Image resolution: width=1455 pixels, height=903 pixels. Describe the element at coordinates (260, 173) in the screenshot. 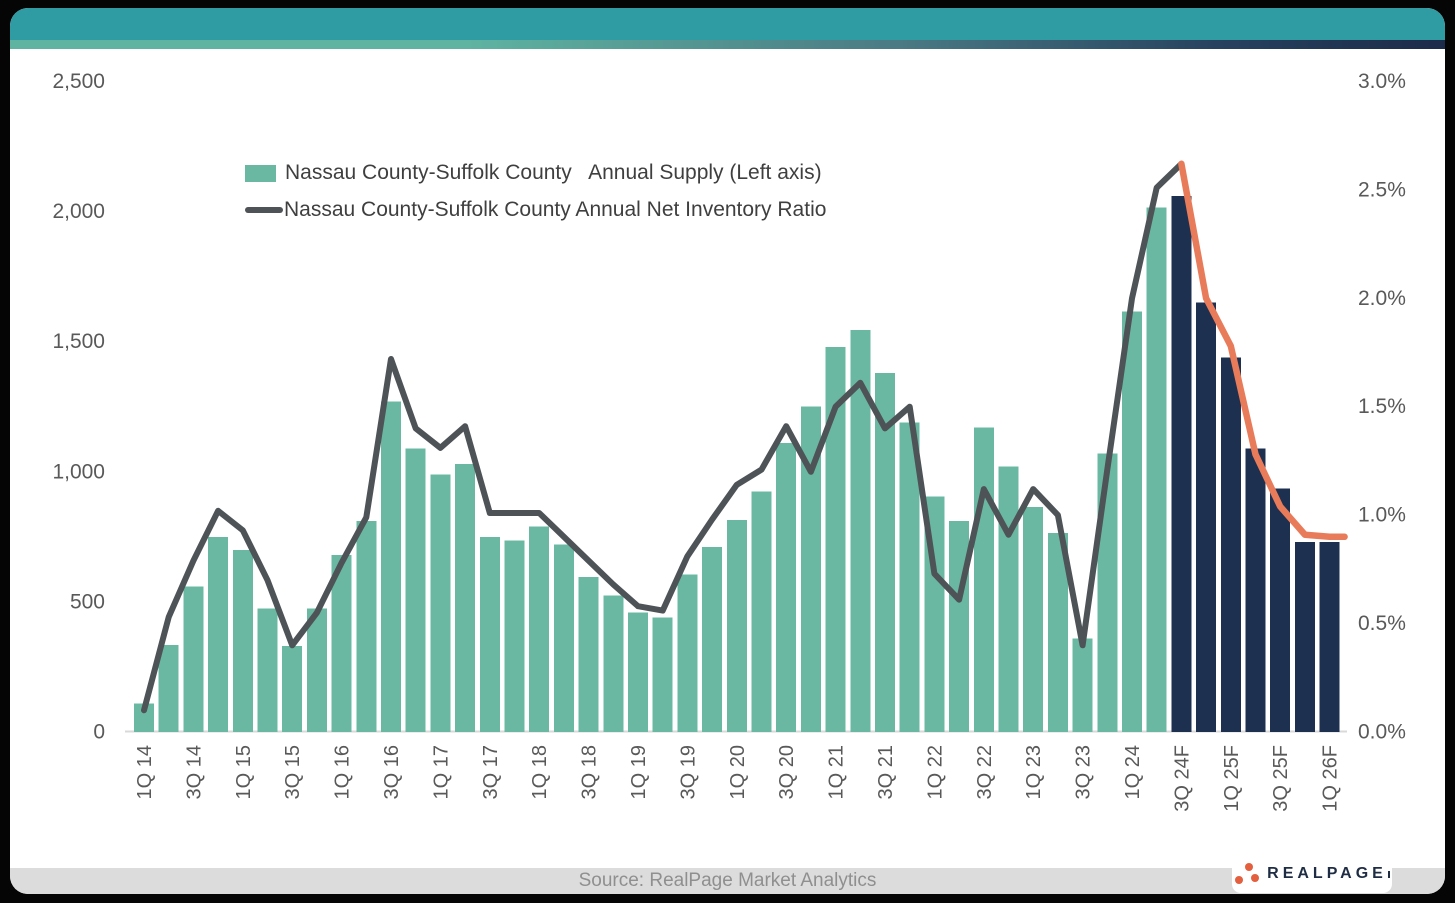

I see `supply-swatch-icon` at that location.